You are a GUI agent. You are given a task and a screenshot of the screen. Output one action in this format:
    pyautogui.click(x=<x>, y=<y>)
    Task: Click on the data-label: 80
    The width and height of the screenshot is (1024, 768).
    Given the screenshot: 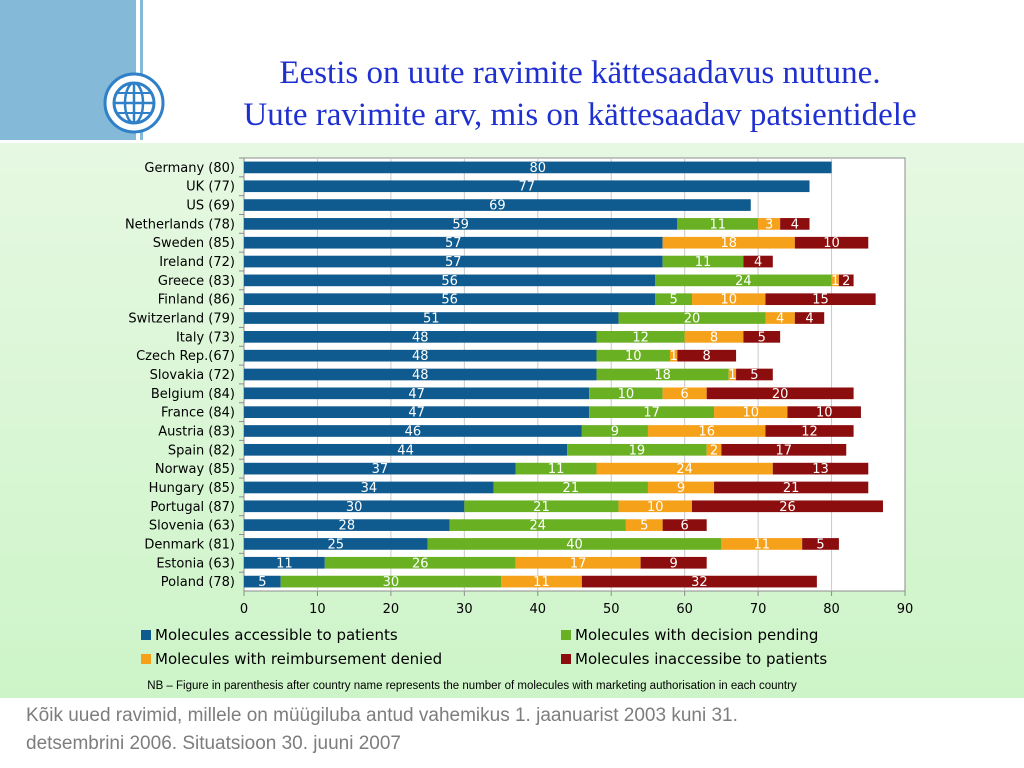 What is the action you would take?
    pyautogui.click(x=538, y=168)
    